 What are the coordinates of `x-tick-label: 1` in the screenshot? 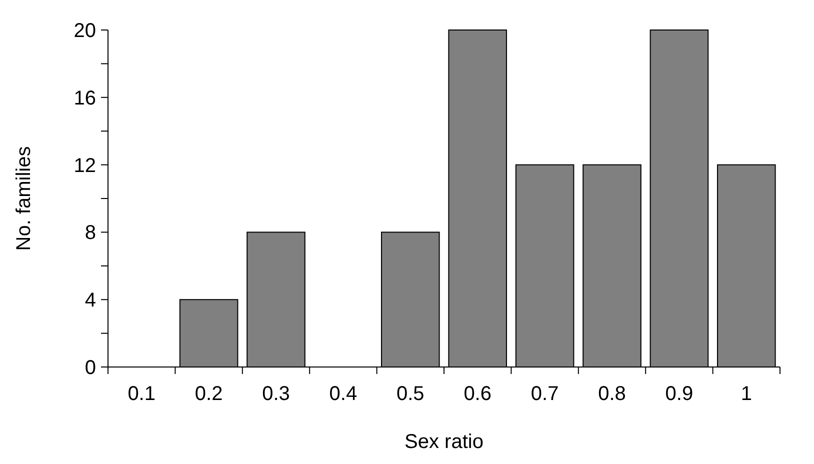 It's located at (746, 394).